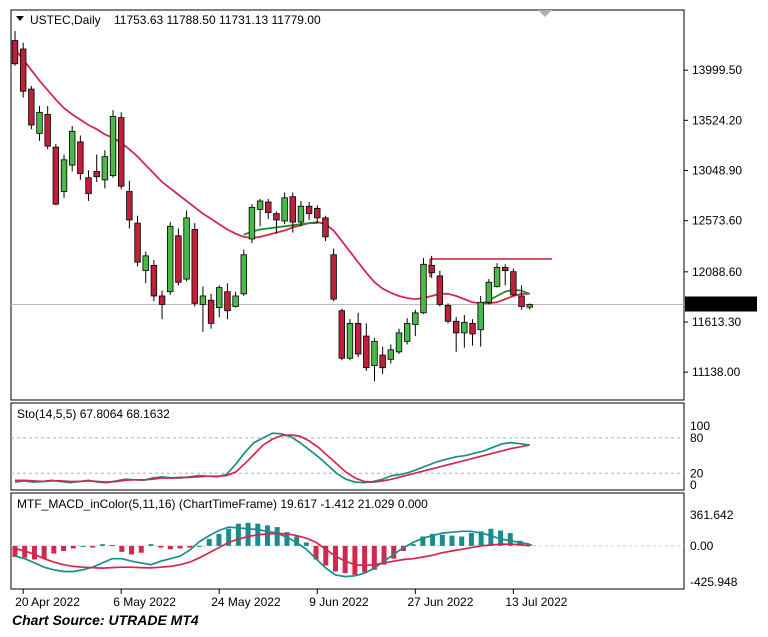  Describe the element at coordinates (105, 620) in the screenshot. I see `chart-source-note: Chart Source: UTRADE MT4` at that location.